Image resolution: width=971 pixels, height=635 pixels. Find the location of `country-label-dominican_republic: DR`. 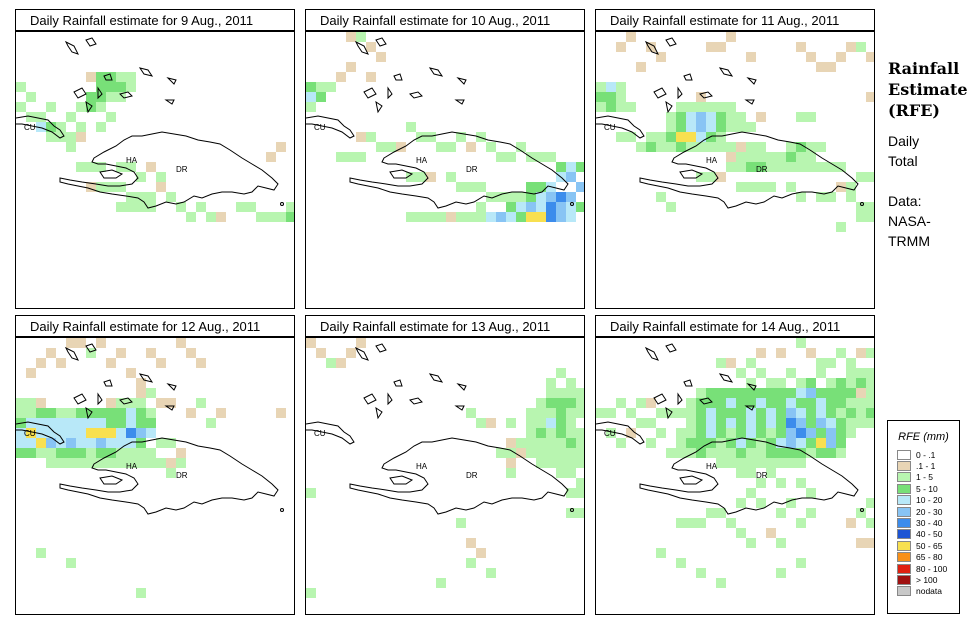

country-label-dominican_republic: DR is located at coordinates (182, 475).